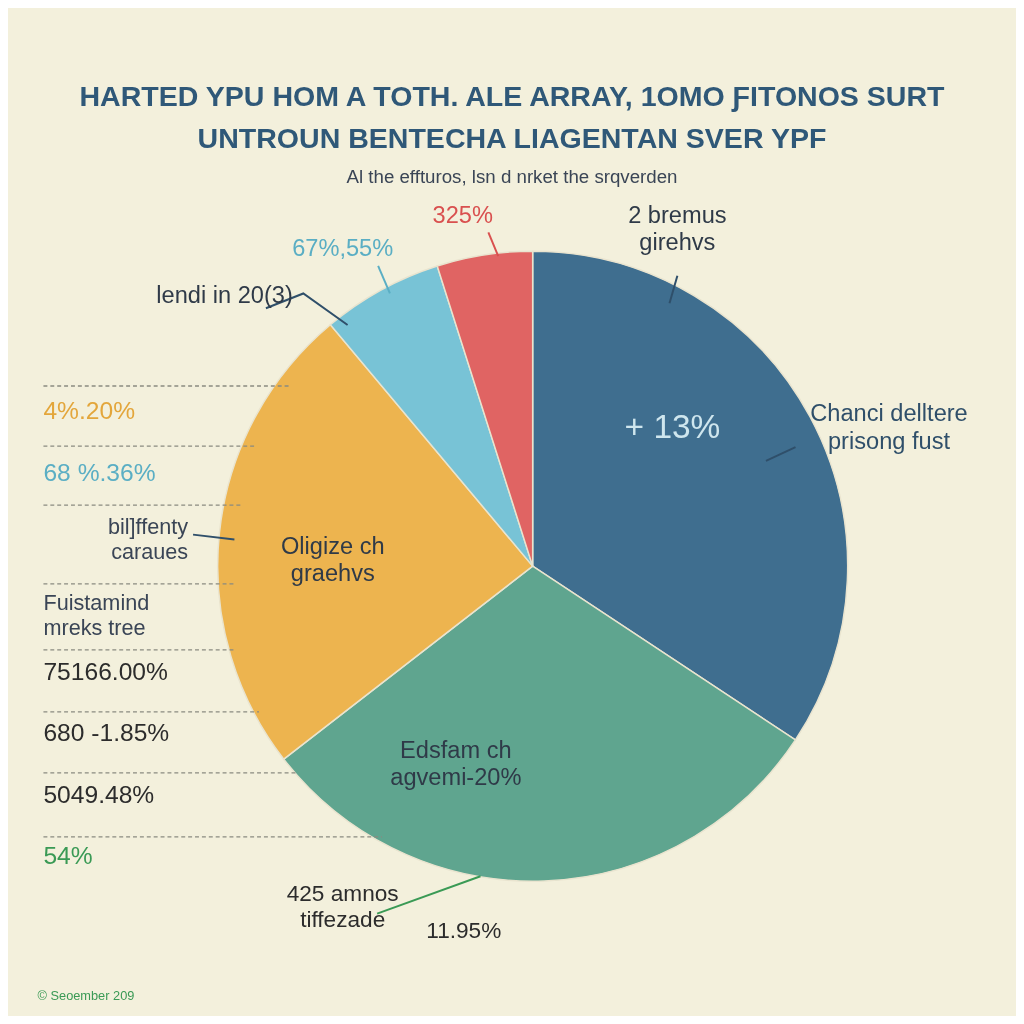 The height and width of the screenshot is (1024, 1024). I want to click on text: 54%, so click(68, 856).